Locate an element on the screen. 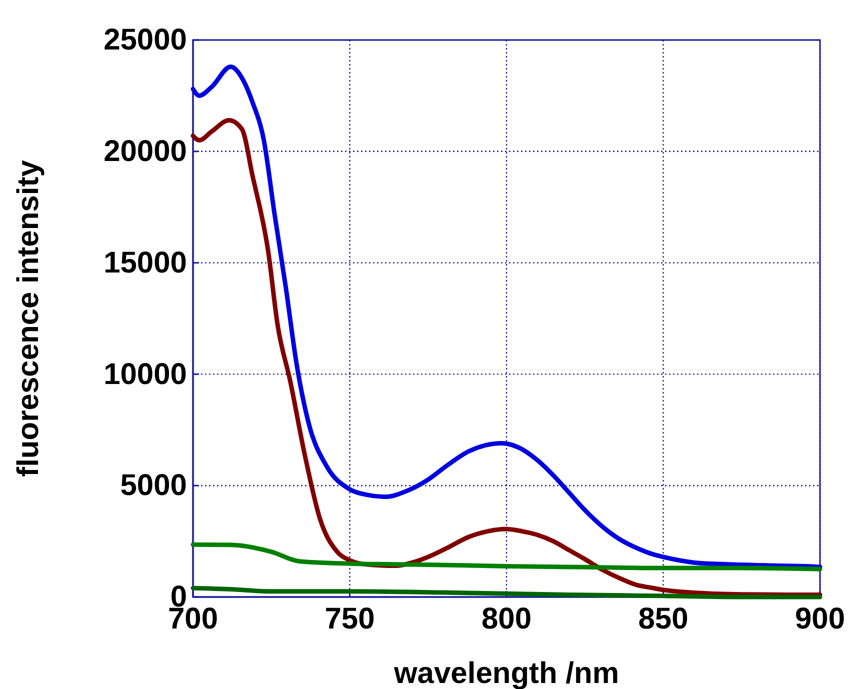  y-tick-label: 20000 is located at coordinates (145, 151).